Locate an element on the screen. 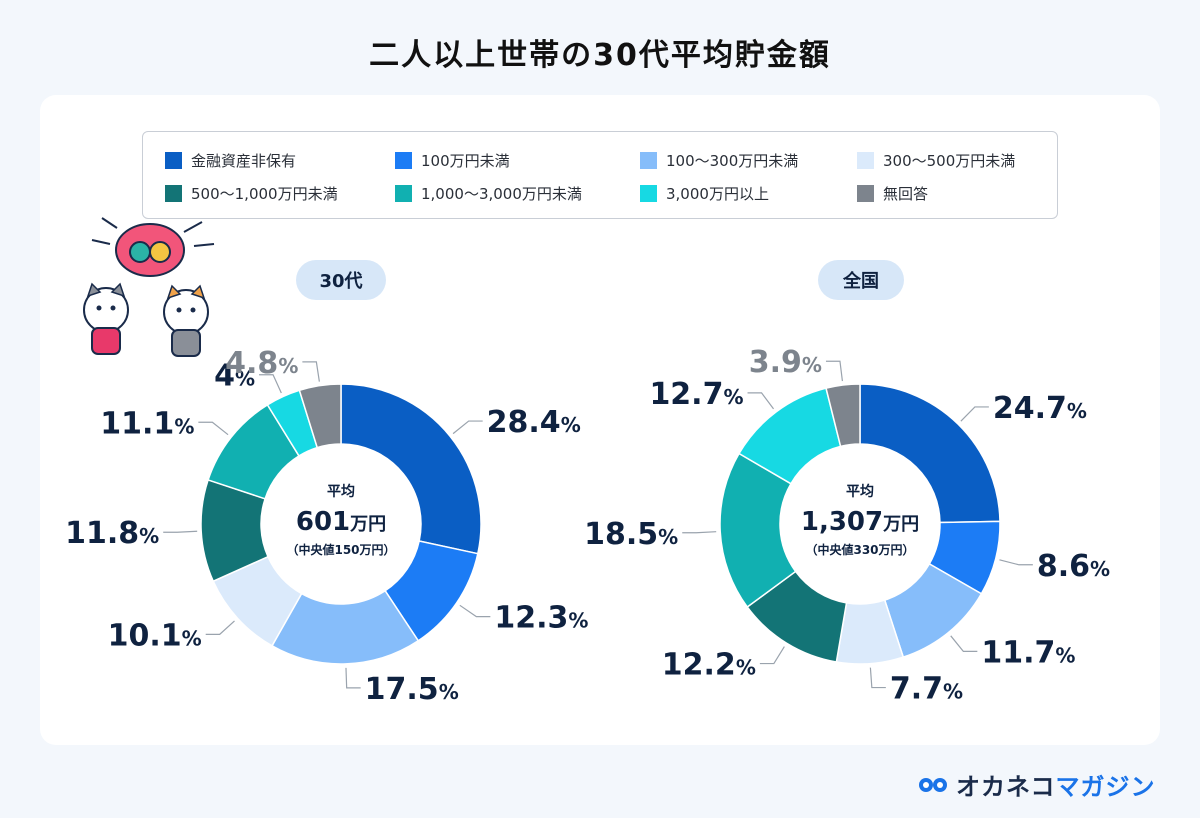  center-value: 601万円 is located at coordinates (341, 522).